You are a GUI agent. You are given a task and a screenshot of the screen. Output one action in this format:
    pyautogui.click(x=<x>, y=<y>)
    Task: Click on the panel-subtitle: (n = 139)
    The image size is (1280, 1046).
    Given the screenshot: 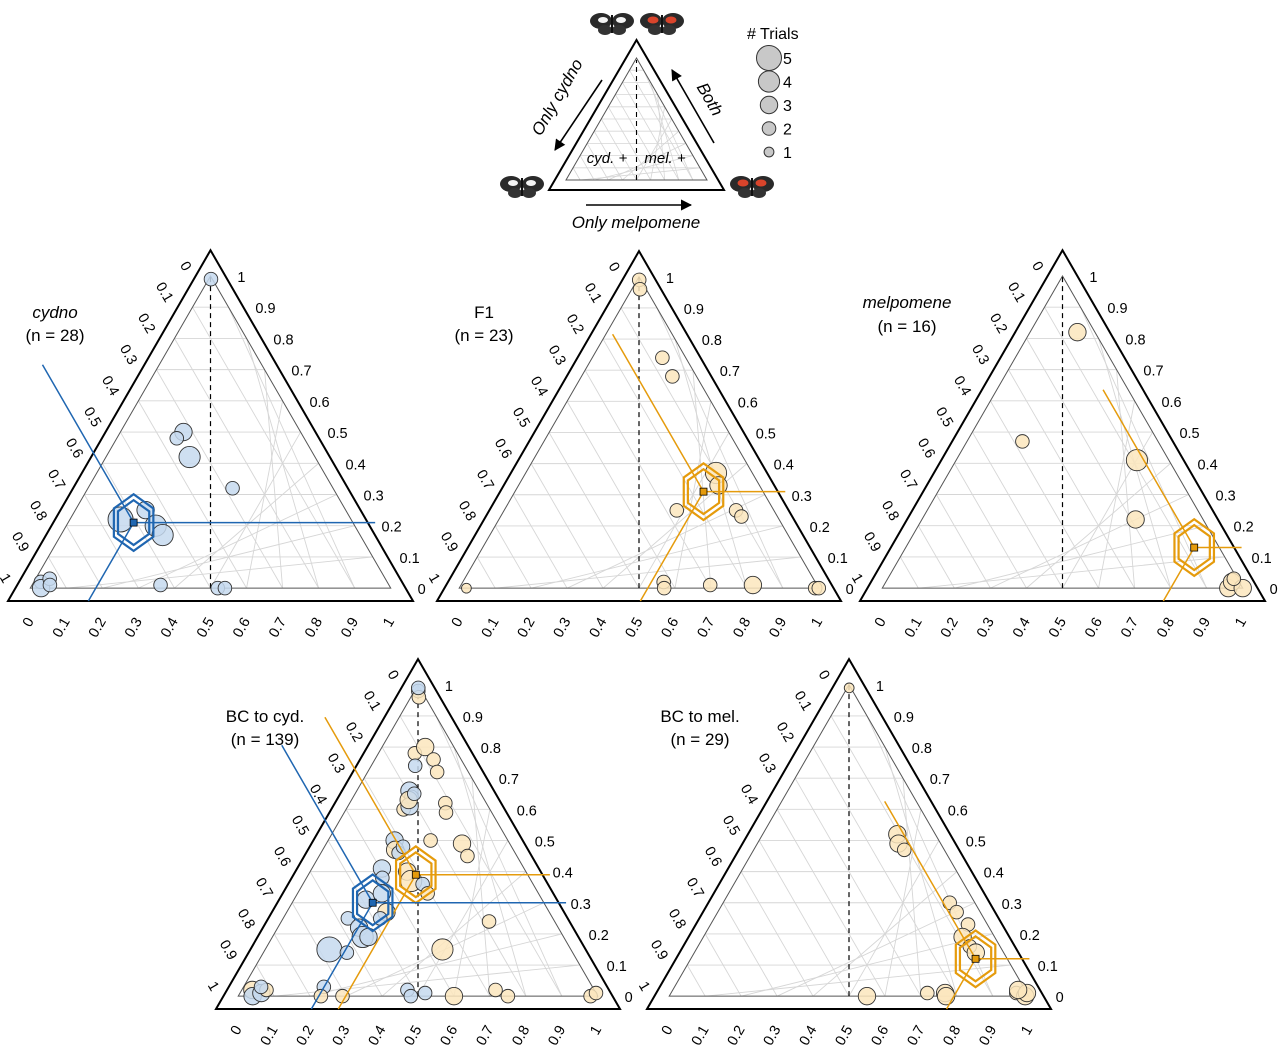 What is the action you would take?
    pyautogui.click(x=265, y=739)
    